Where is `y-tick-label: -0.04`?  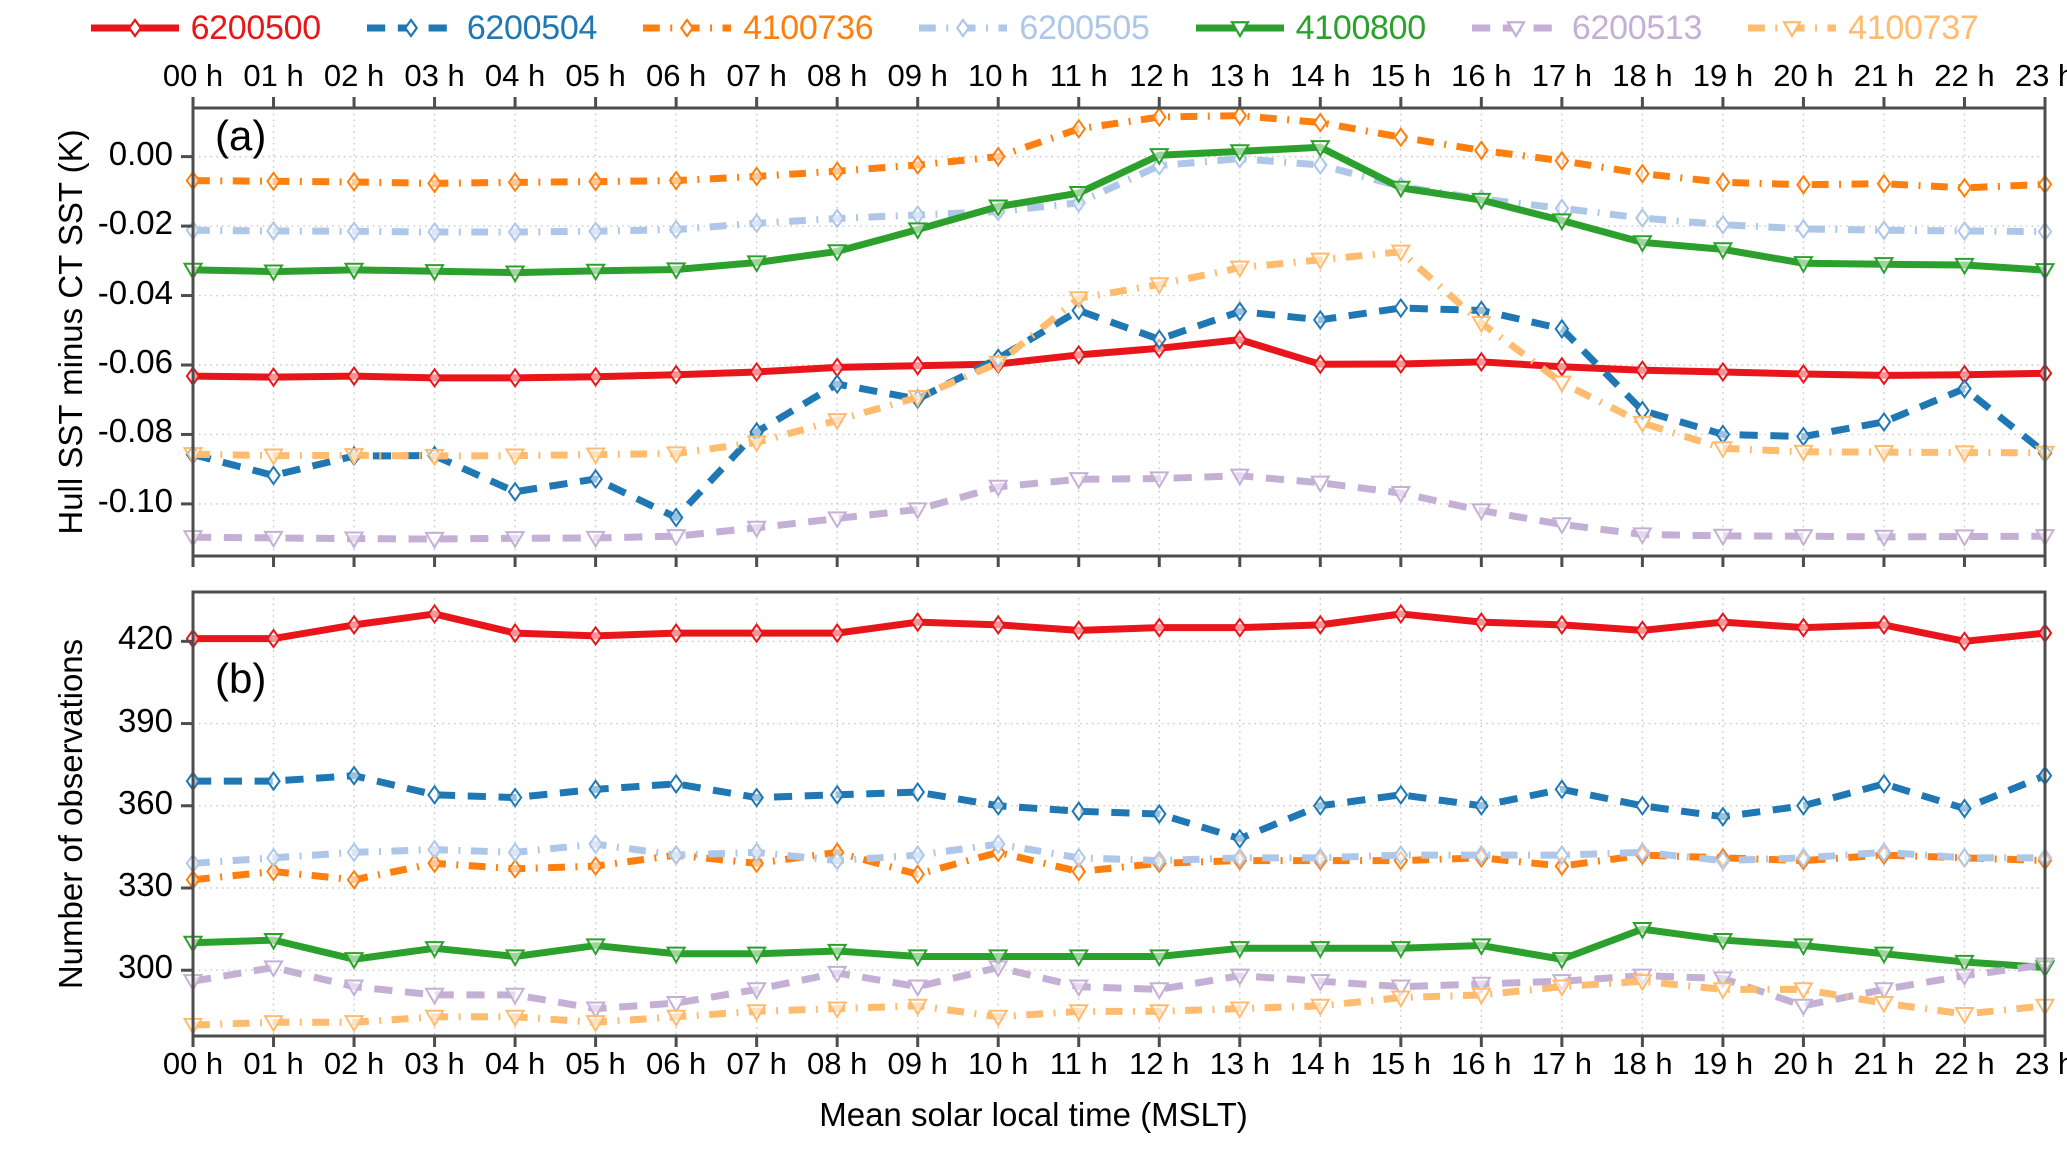 y-tick-label: -0.04 is located at coordinates (135, 292).